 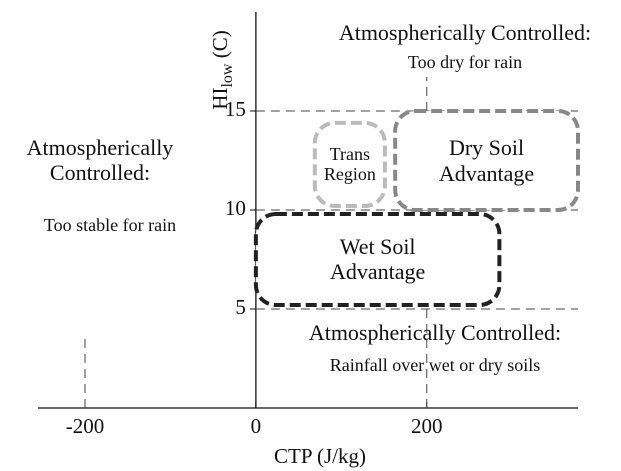 I want to click on annotation-subtitle: Too dry for rain, so click(x=465, y=62).